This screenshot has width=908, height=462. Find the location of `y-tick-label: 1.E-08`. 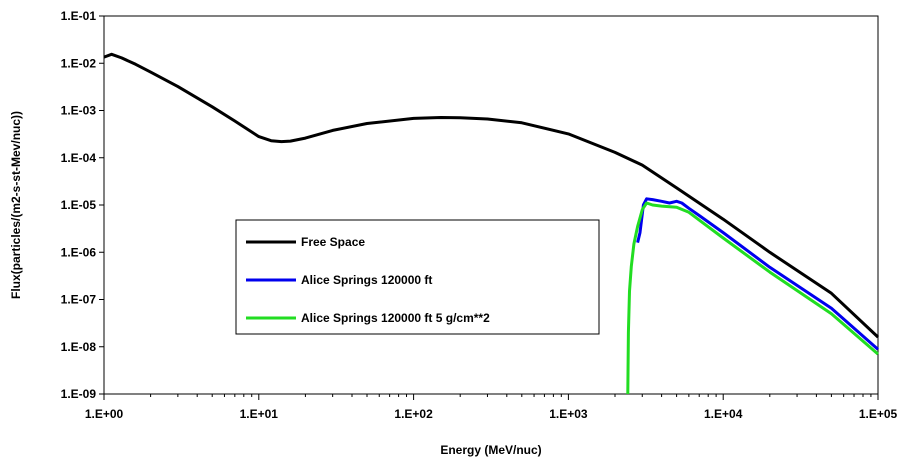

y-tick-label: 1.E-08 is located at coordinates (79, 347).